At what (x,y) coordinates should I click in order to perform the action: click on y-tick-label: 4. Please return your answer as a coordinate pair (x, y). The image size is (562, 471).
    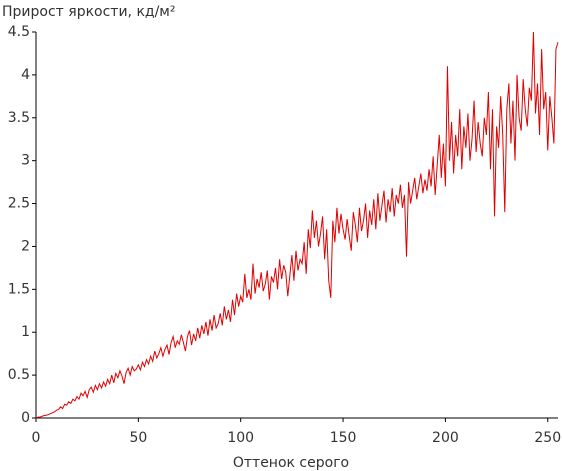
    Looking at the image, I should click on (25, 75).